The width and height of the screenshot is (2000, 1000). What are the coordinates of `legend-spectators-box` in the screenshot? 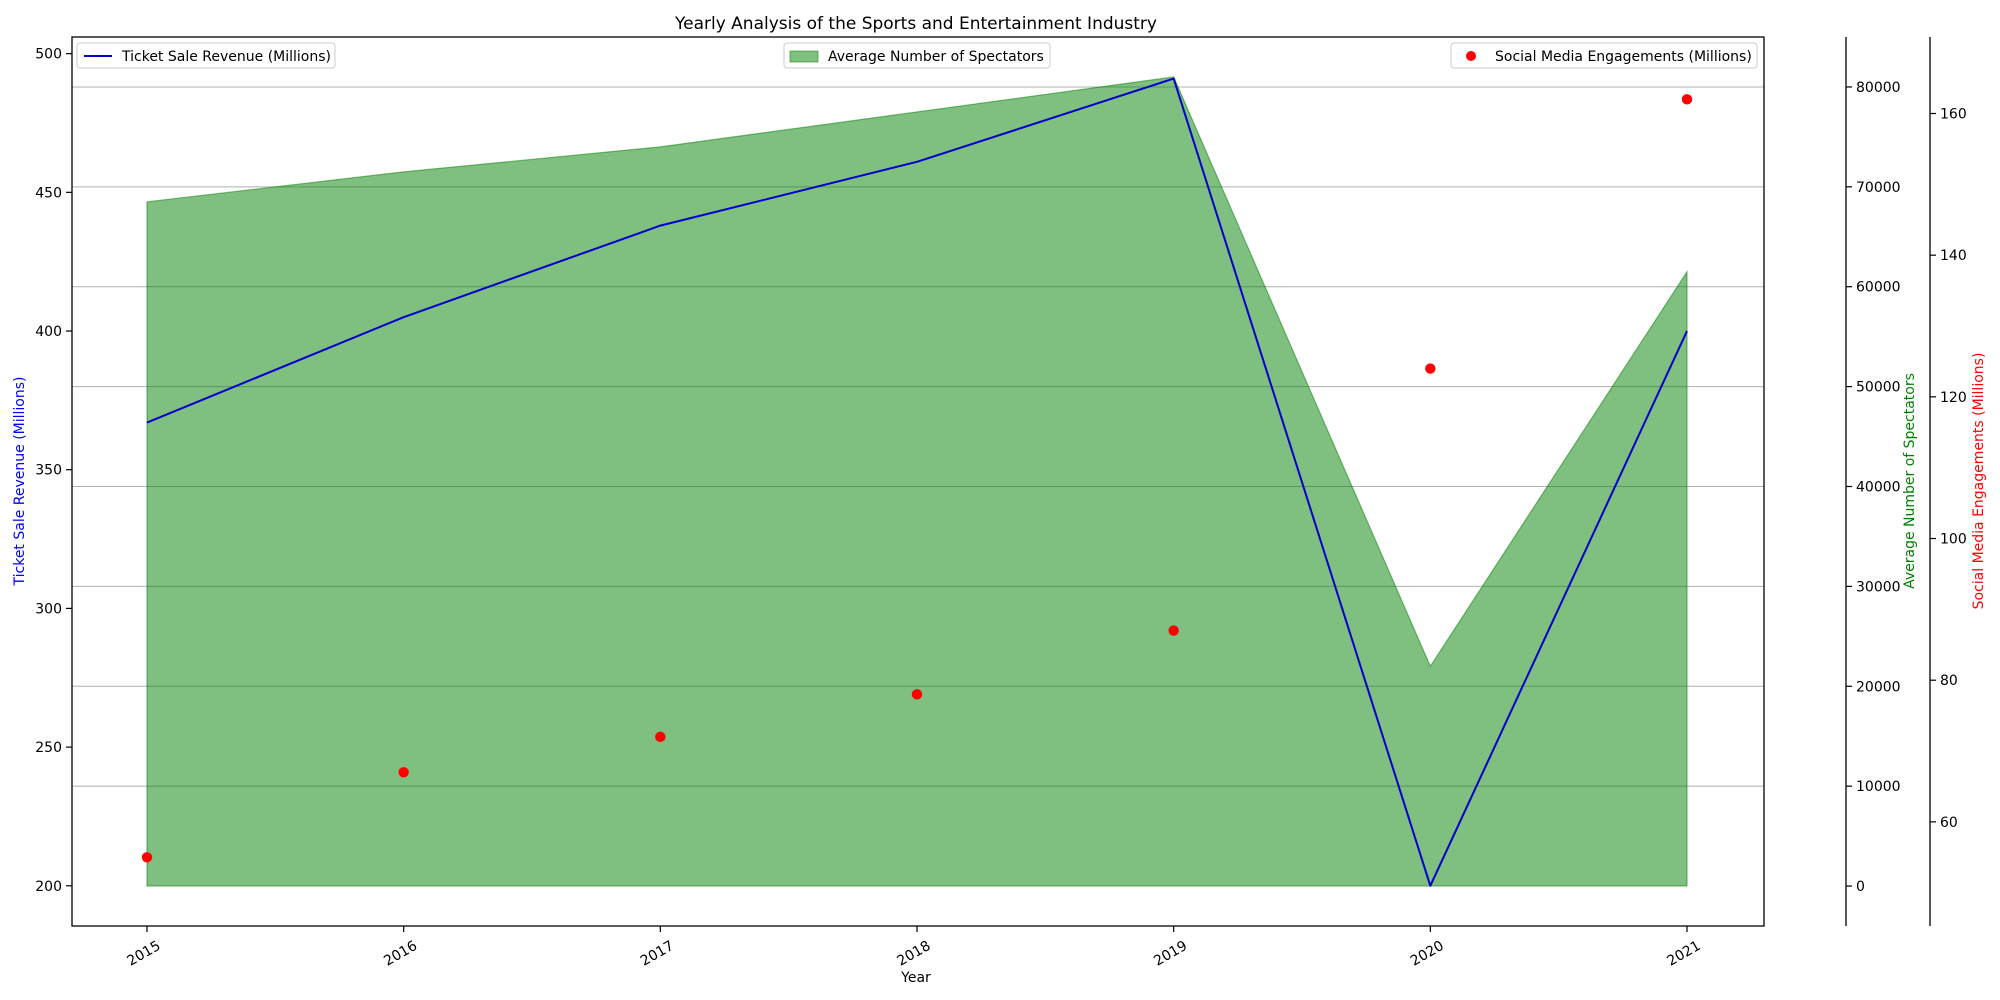 It's located at (917, 55).